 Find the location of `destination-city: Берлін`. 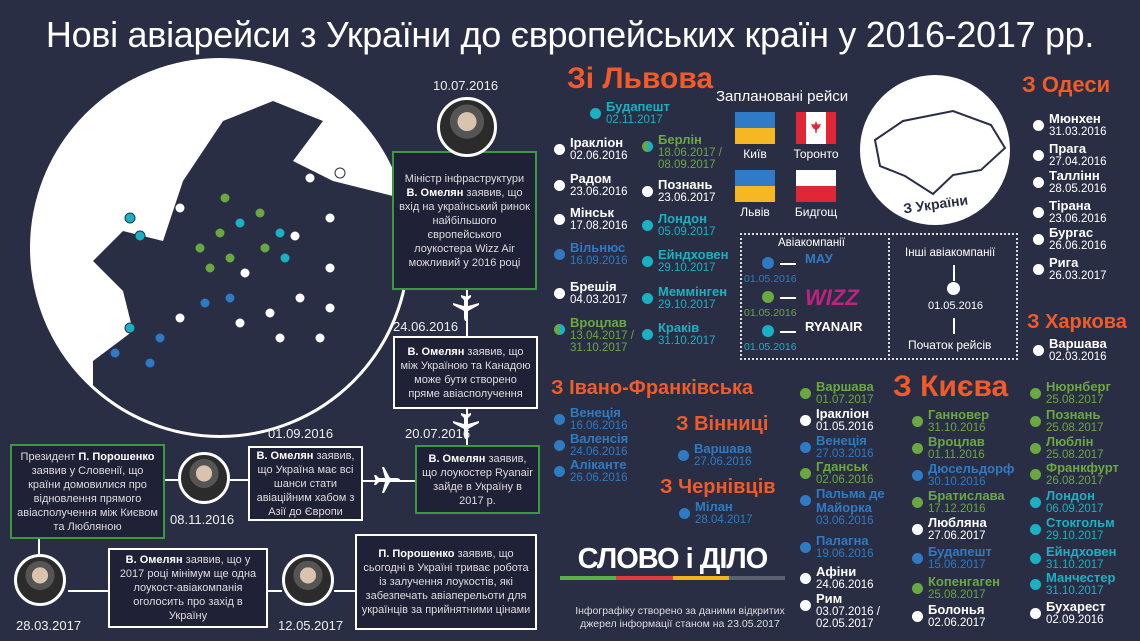

destination-city: Берлін is located at coordinates (680, 139).